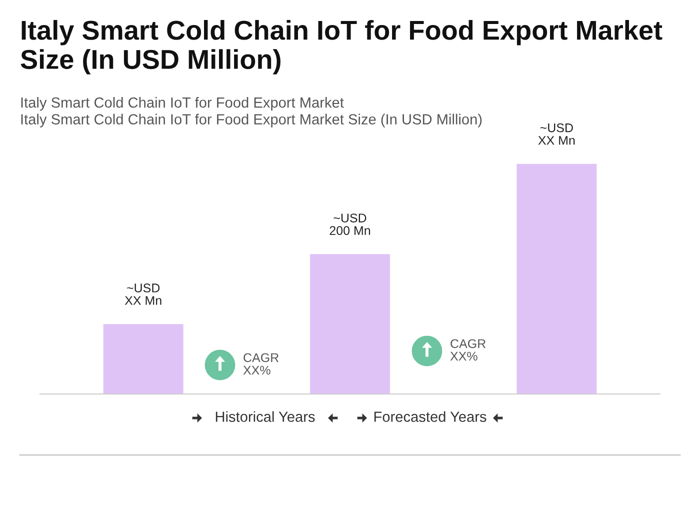 The image size is (700, 520). Describe the element at coordinates (265, 416) in the screenshot. I see `text: Historical Years` at that location.